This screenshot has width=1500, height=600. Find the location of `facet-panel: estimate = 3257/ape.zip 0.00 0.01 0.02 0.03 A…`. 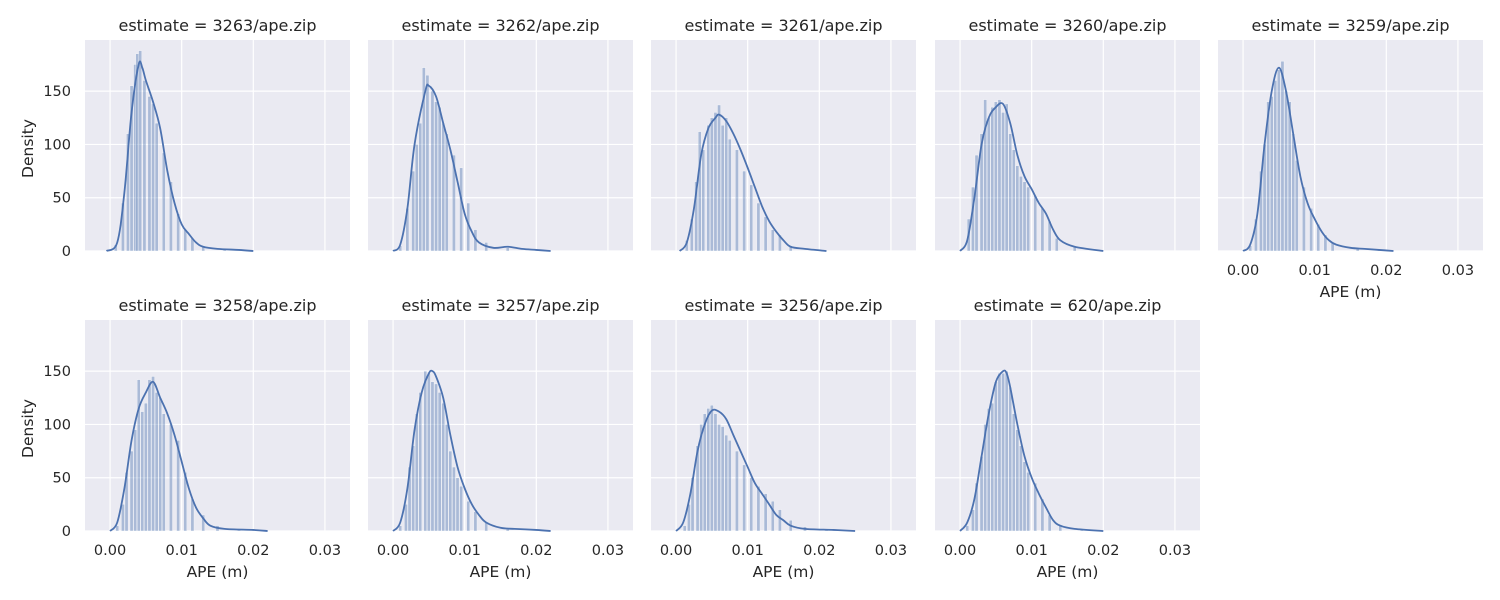

facet-panel: estimate = 3257/ape.zip 0.00 0.01 0.02 0.03 A… is located at coordinates (500, 438).